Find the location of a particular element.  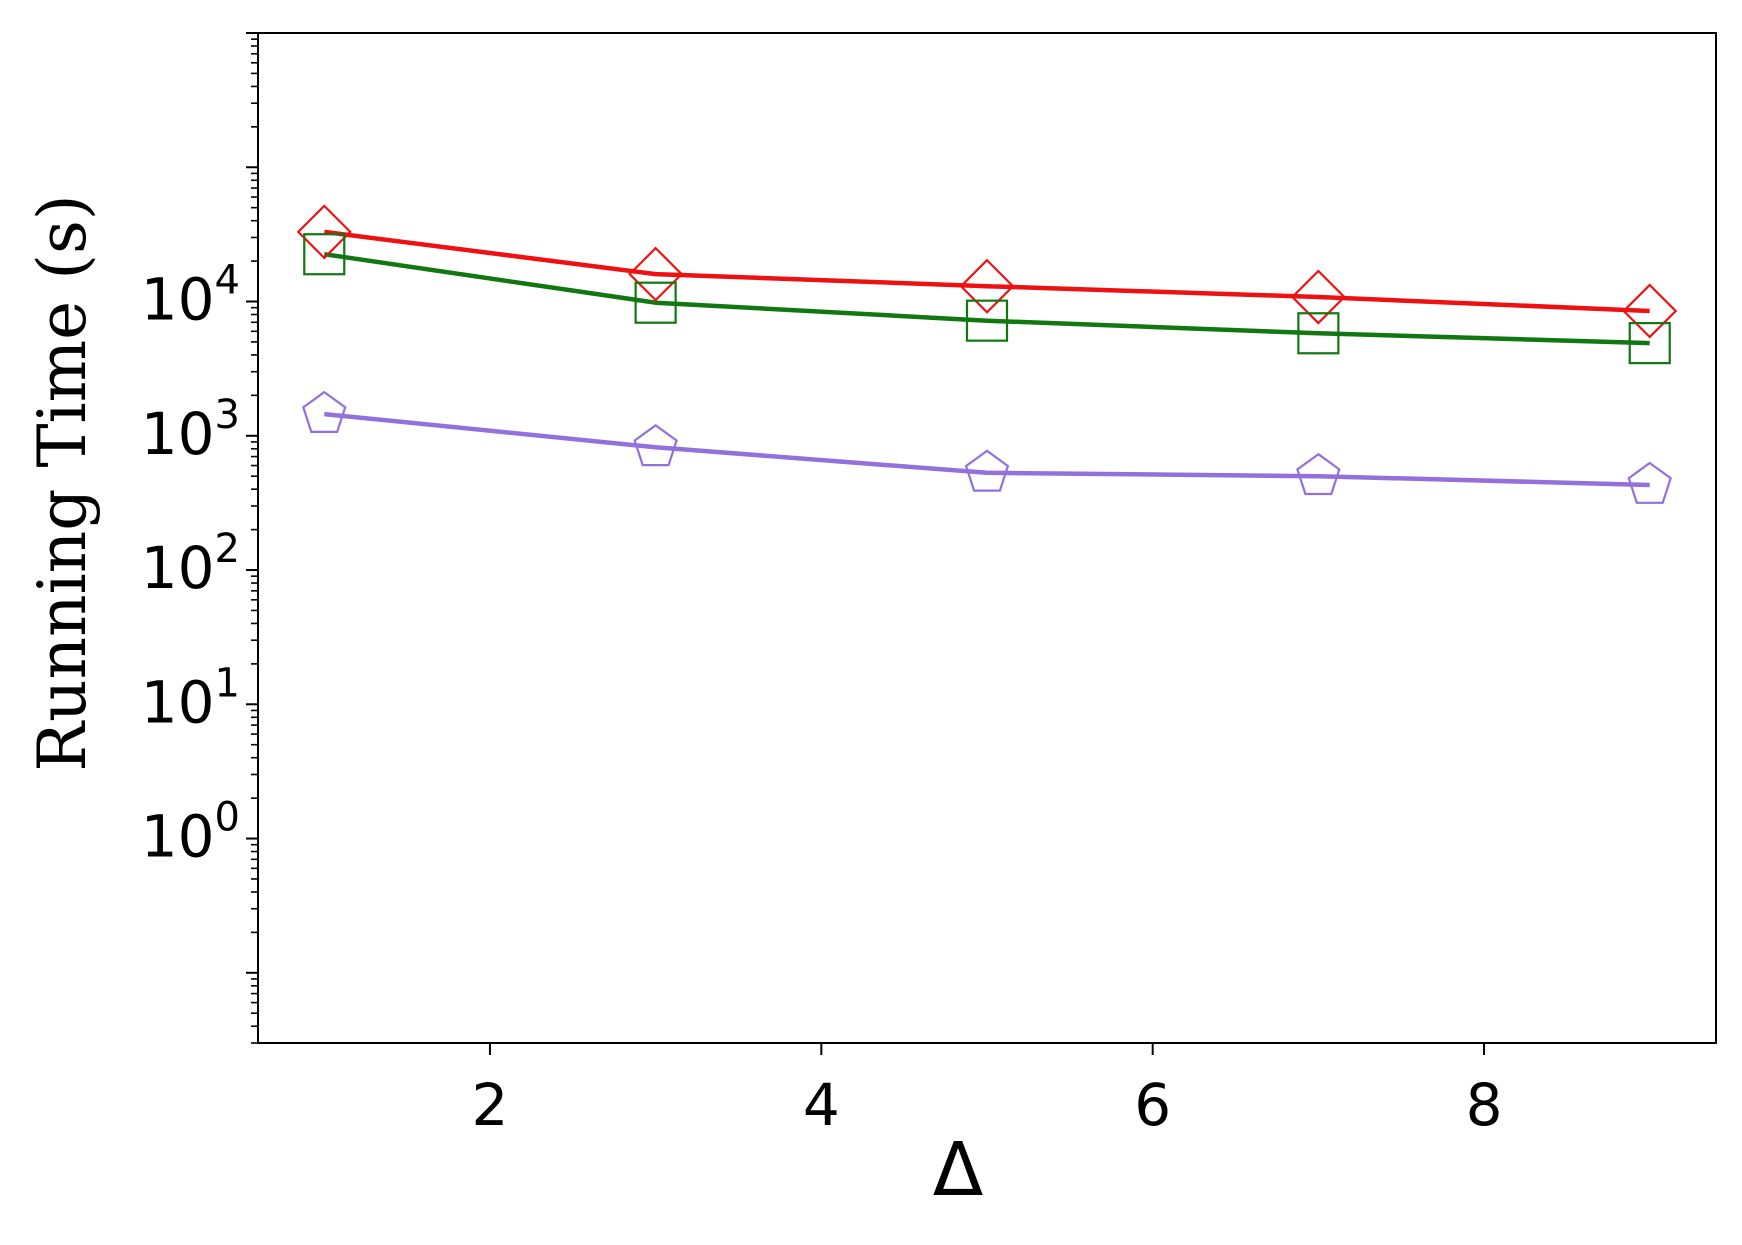

series-line-pentagon is located at coordinates (987, 449).